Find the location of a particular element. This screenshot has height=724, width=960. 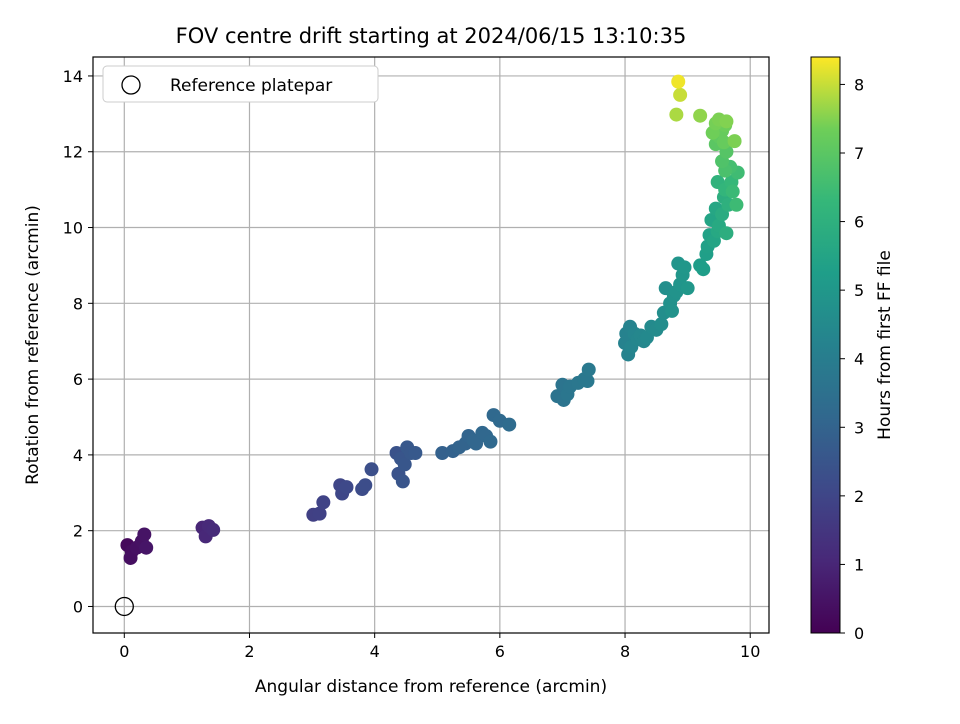

colorbar-tick-label: 5 is located at coordinates (859, 290).